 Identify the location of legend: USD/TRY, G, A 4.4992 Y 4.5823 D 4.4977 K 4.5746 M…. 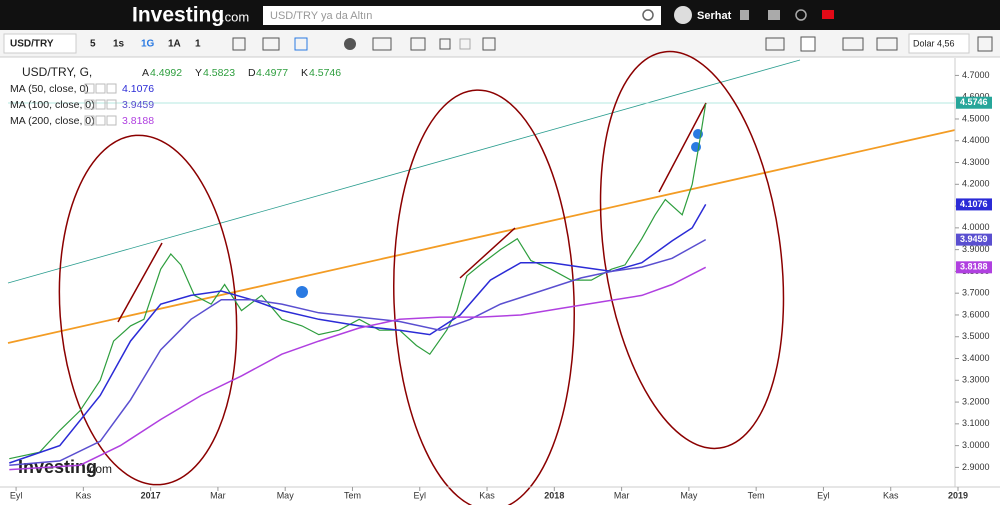
(175, 96).